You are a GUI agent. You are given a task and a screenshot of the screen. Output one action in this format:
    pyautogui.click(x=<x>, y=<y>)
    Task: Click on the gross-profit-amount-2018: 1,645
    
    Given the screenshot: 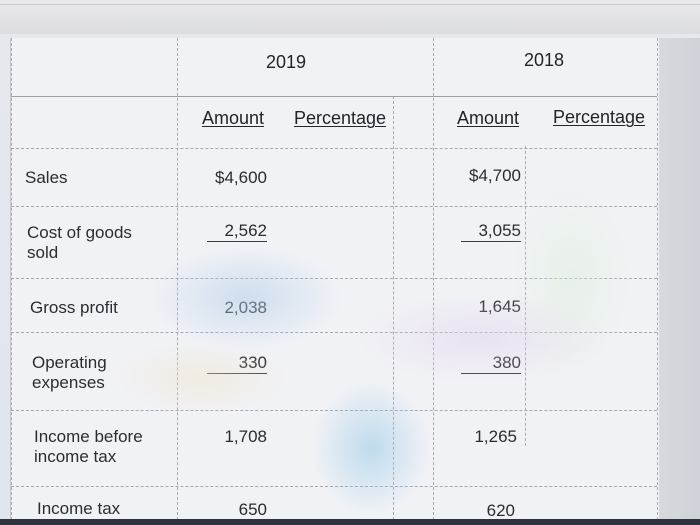 What is the action you would take?
    pyautogui.click(x=499, y=306)
    